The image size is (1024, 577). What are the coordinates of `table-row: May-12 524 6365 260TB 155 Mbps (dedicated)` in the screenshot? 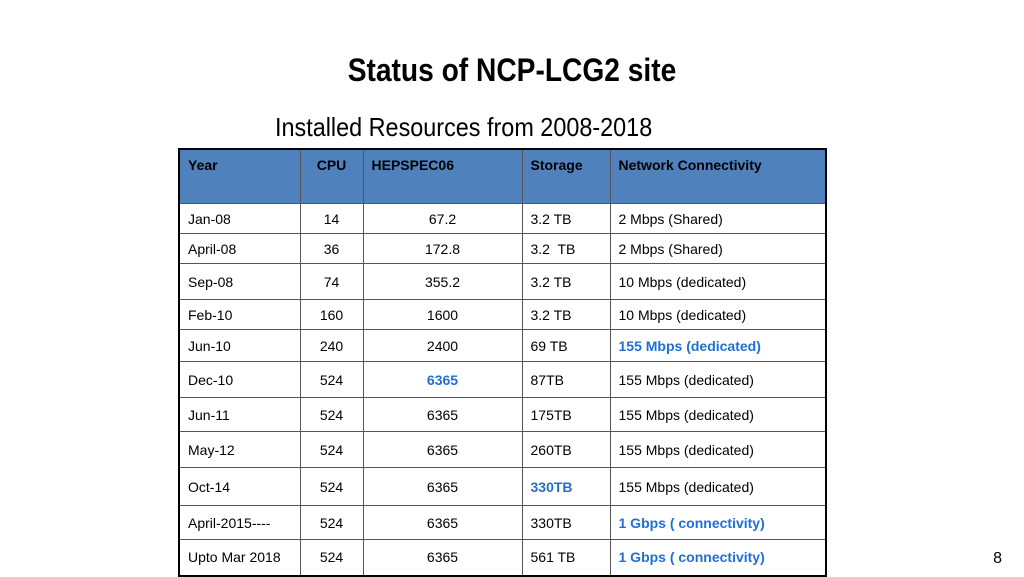 It's located at (502, 449).